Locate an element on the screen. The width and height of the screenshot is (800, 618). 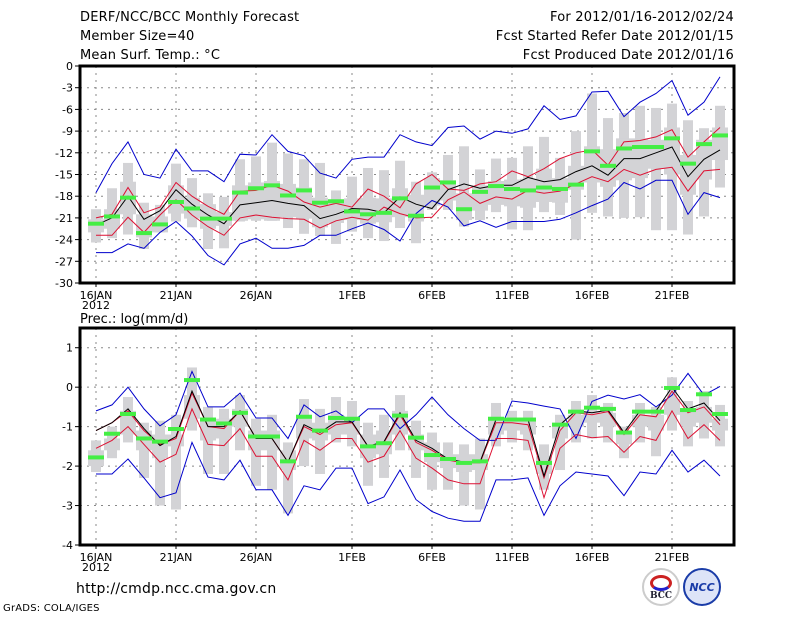
prec-ytick-label: -4 is located at coordinates (67, 545).